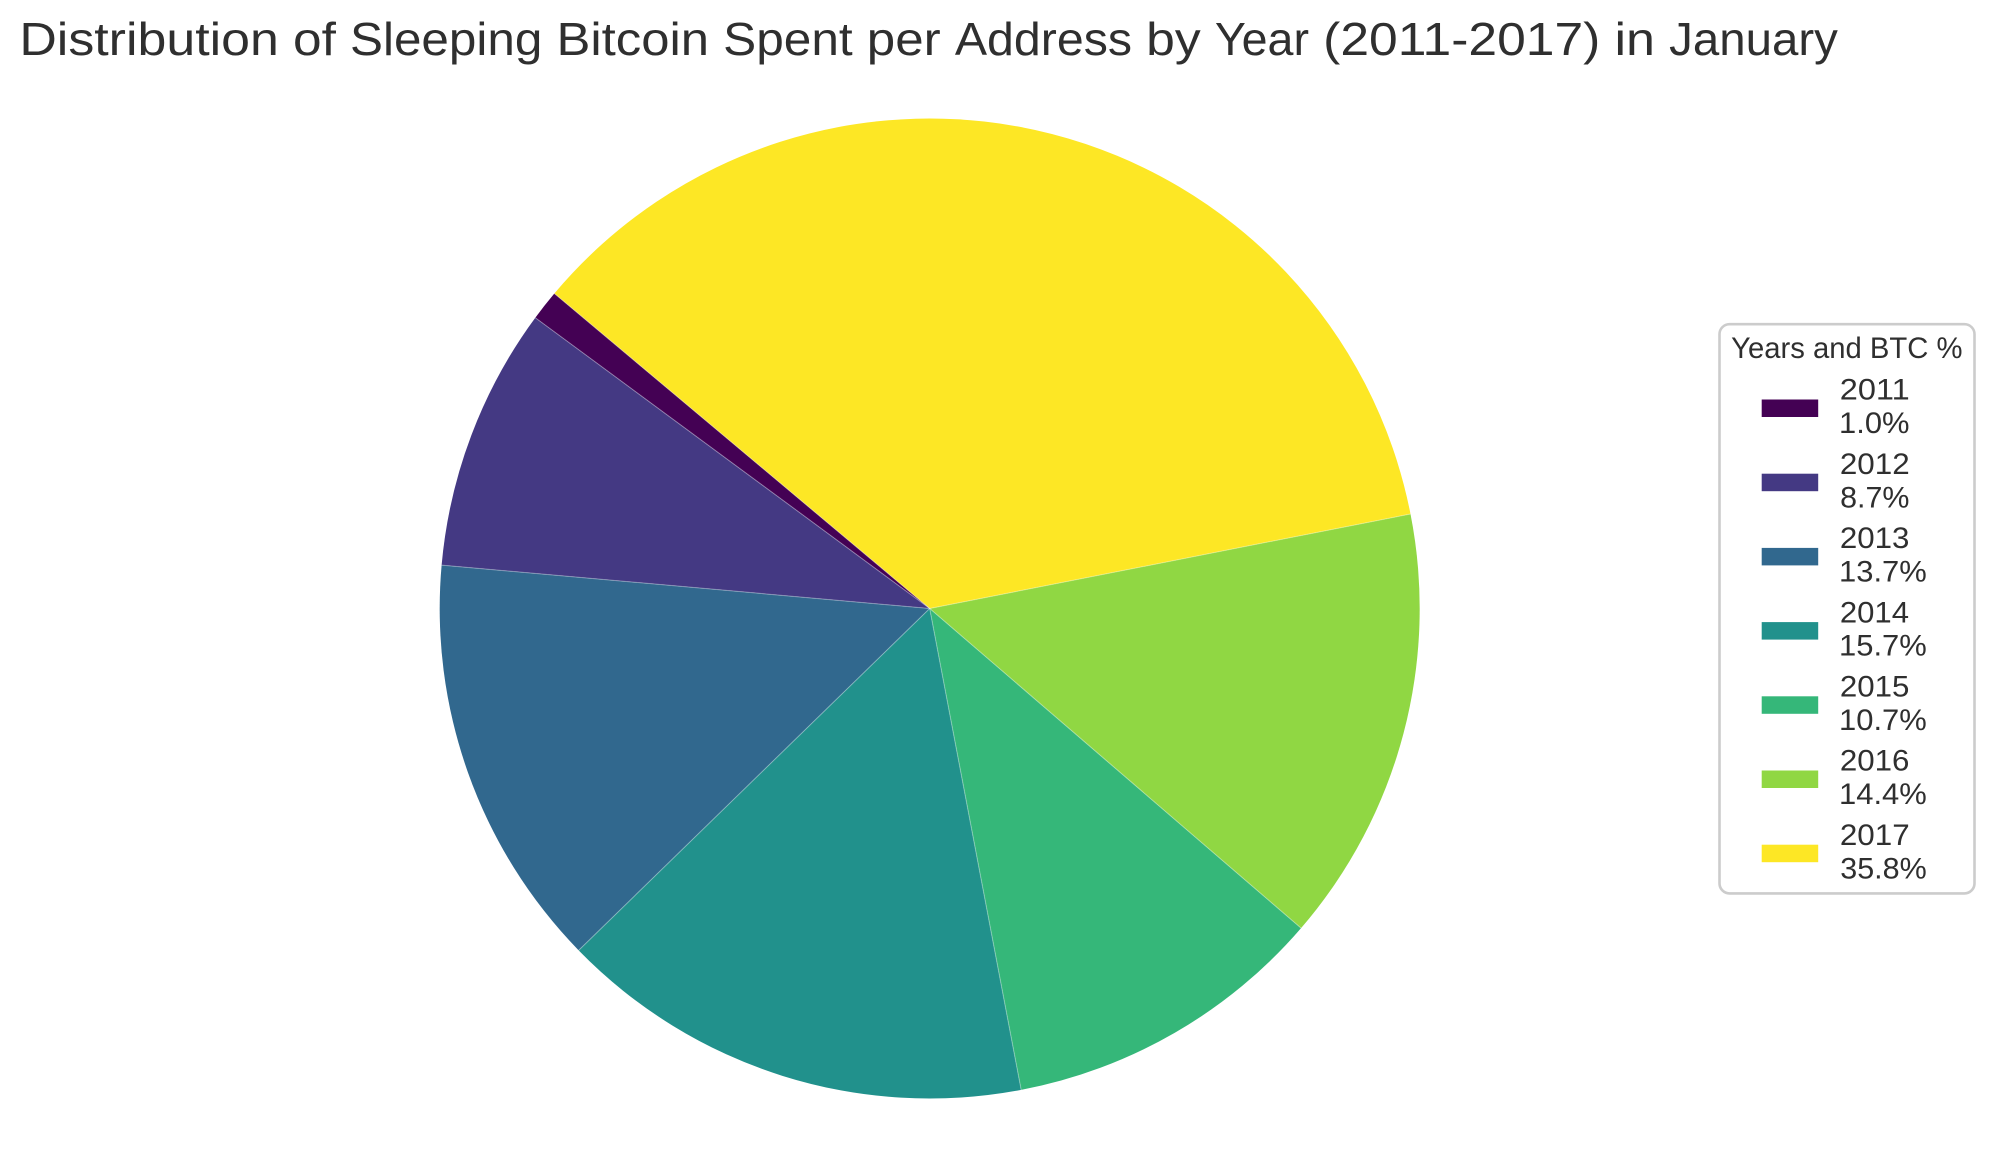 This screenshot has width=1992, height=1168. Describe the element at coordinates (1883, 794) in the screenshot. I see `svg-text: 14.4%` at that location.